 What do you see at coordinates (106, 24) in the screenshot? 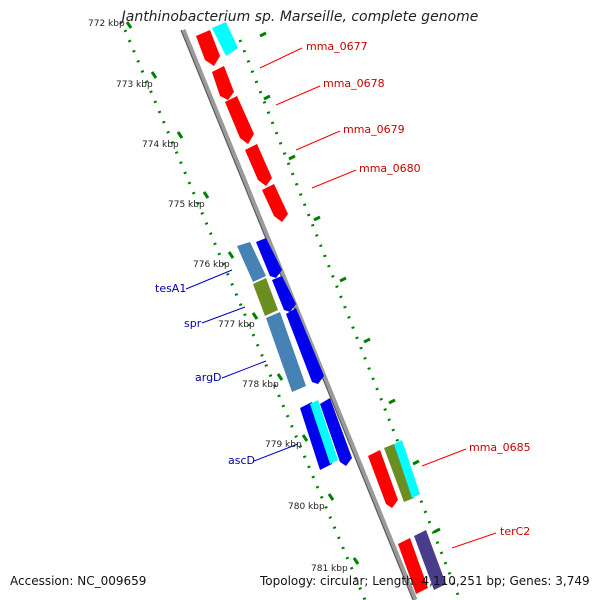
I see `scale-label-772: 772 kbp` at bounding box center [106, 24].